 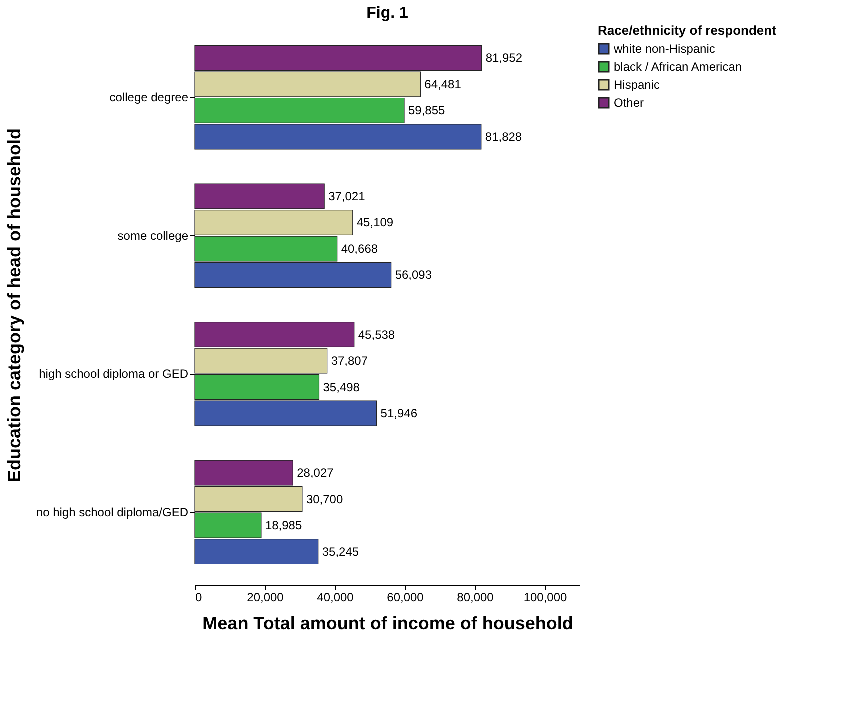 I want to click on data-label: 59,855, so click(x=427, y=111).